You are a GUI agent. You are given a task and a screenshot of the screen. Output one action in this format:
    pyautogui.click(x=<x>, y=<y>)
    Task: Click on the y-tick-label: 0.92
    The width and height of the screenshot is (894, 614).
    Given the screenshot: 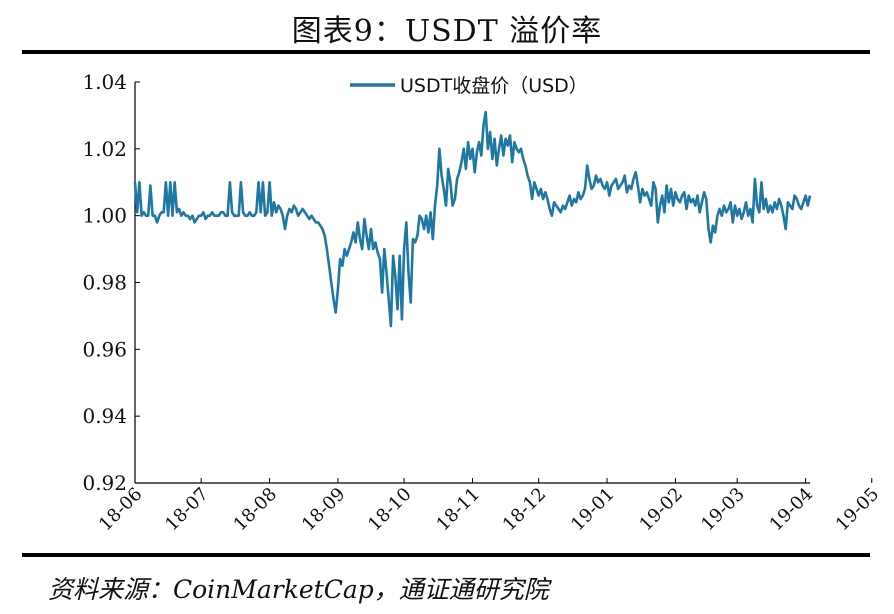 What is the action you would take?
    pyautogui.click(x=104, y=483)
    